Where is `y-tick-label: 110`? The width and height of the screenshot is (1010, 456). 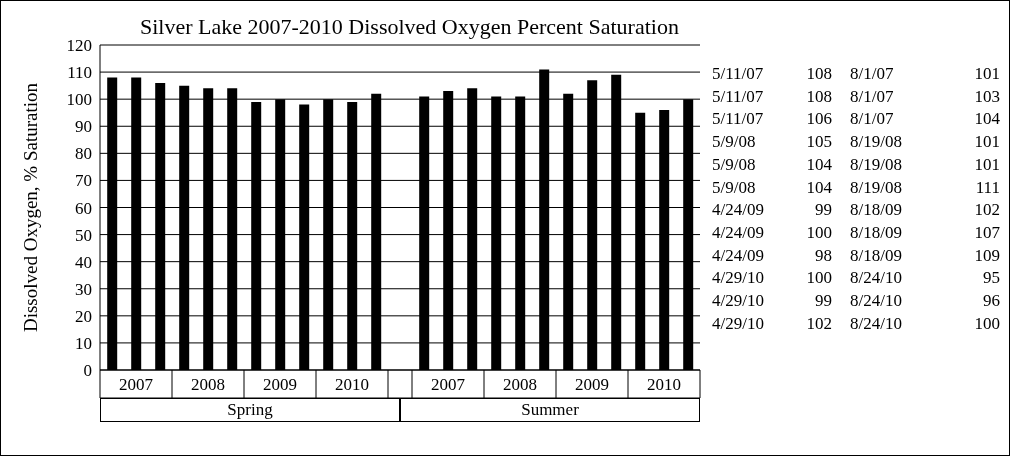
y-tick-label: 110 is located at coordinates (79, 73).